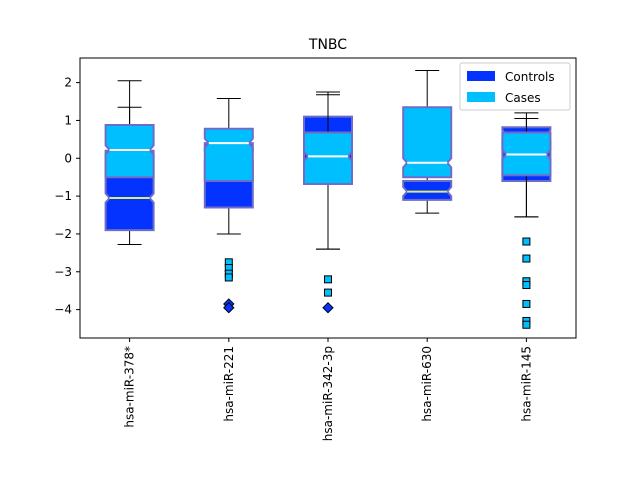  Describe the element at coordinates (63, 234) in the screenshot. I see `y-tick-label: −2` at that location.